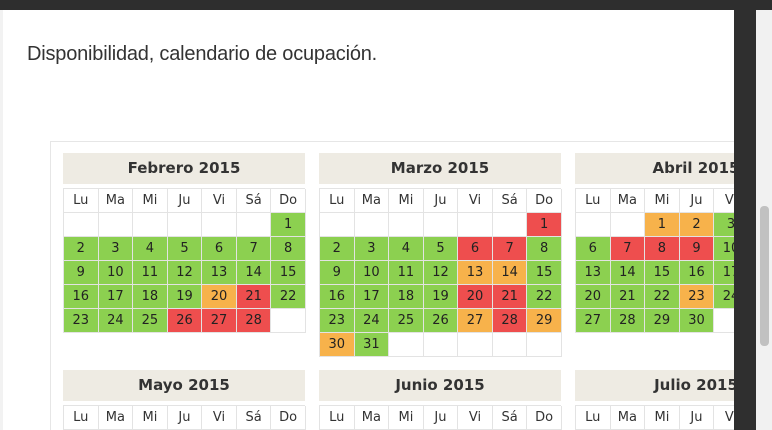 This screenshot has width=772, height=430. I want to click on weekday-header: Ma, so click(116, 201).